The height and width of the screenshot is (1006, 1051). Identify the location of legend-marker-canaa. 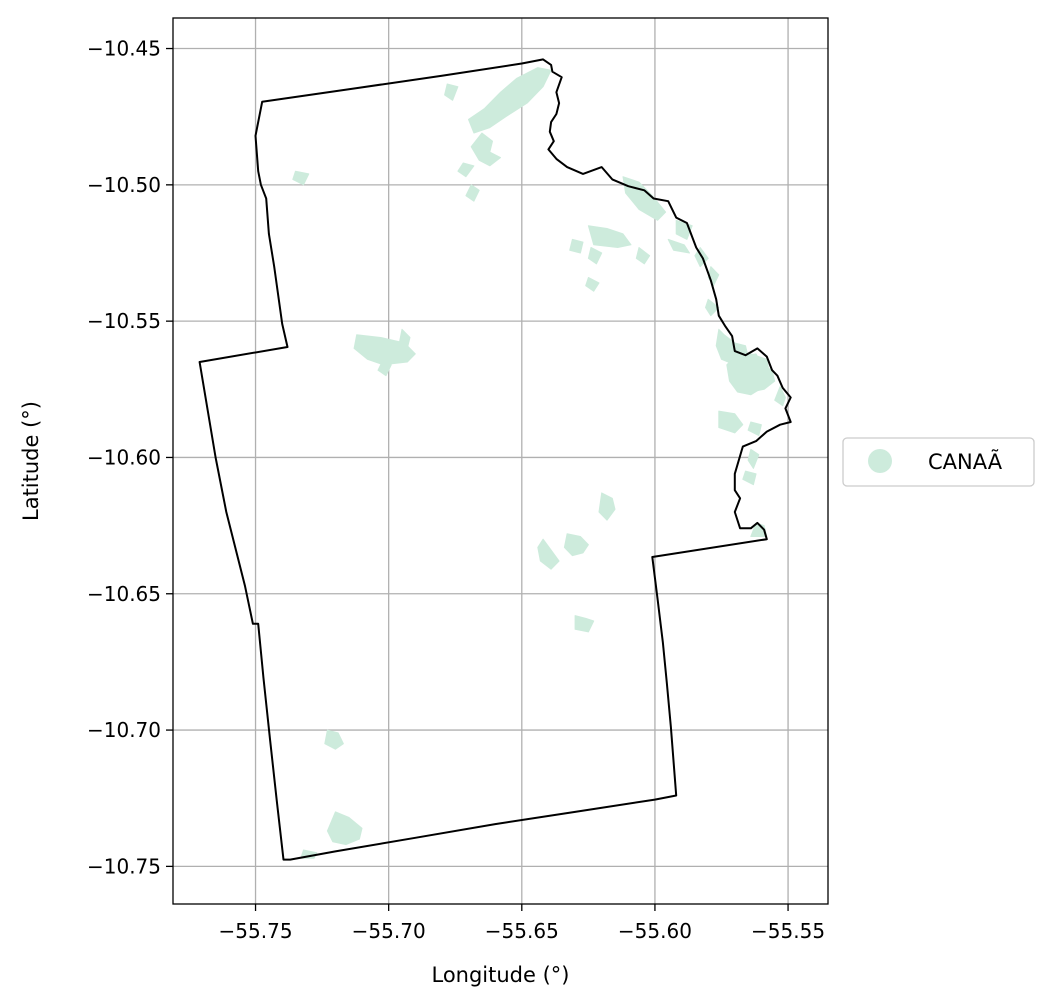
(880, 461).